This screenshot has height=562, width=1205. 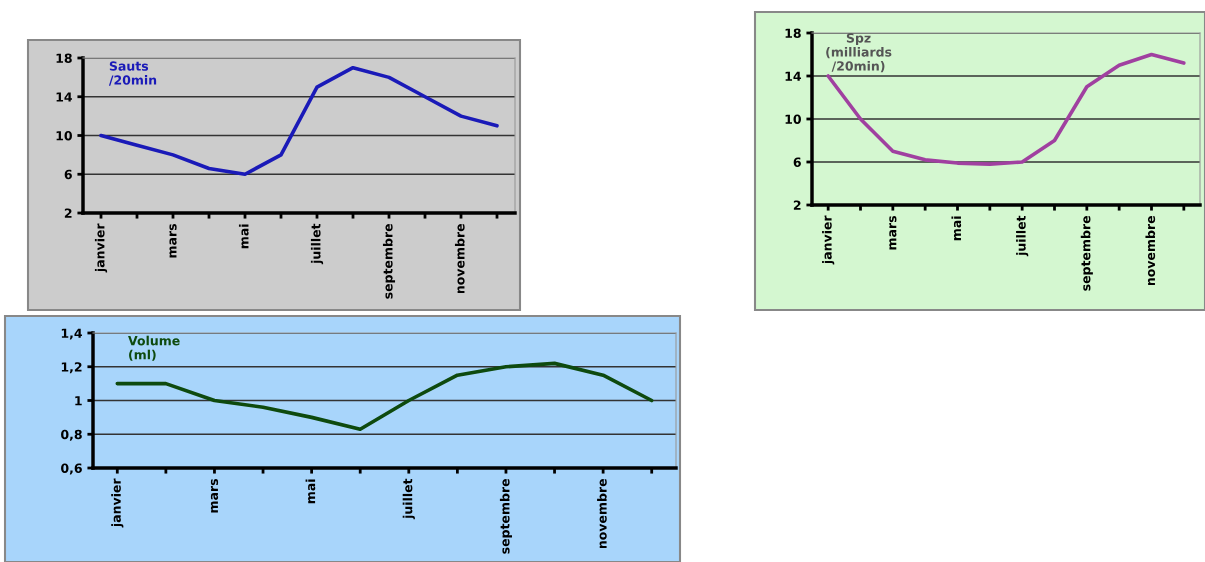 I want to click on y-tick-label: 0,6, so click(x=71, y=469).